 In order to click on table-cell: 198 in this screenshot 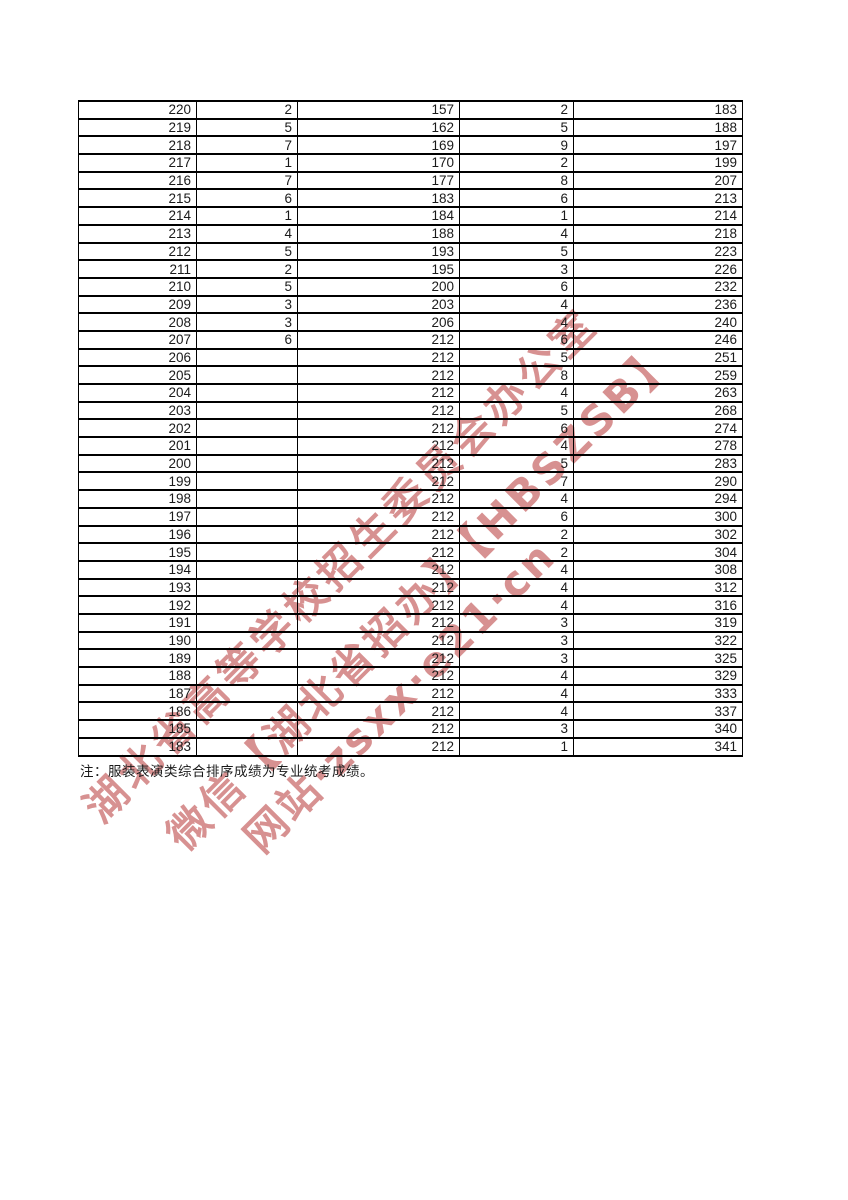, I will do `click(137, 499)`.